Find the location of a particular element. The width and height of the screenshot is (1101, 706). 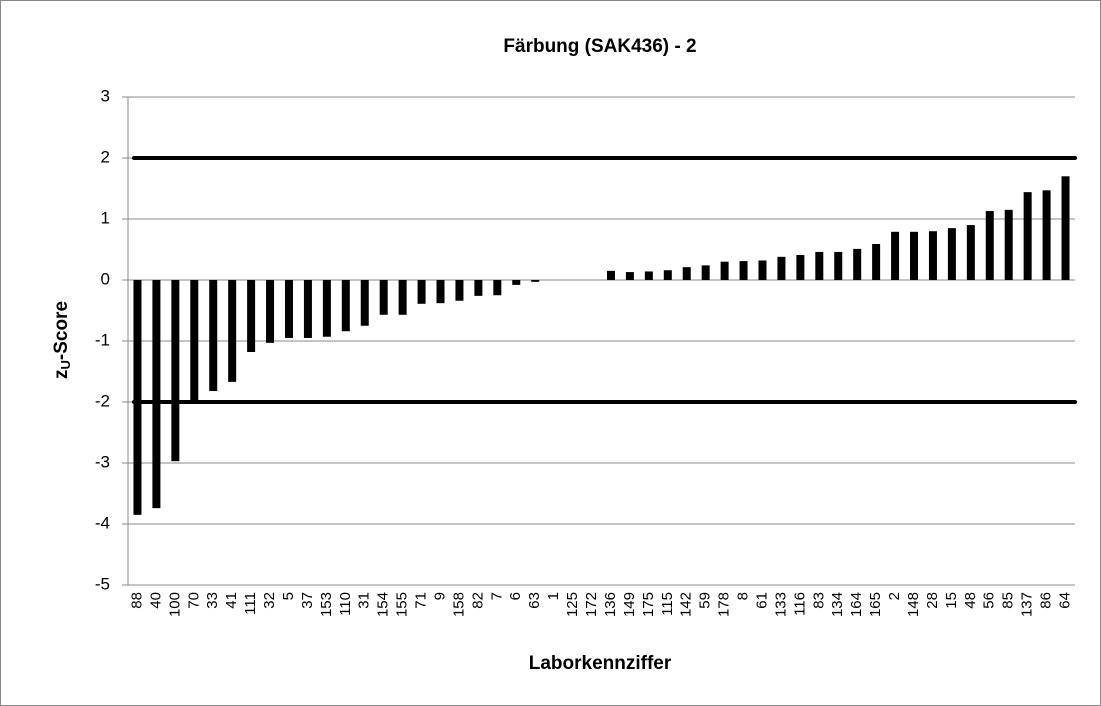

x-tick-label: 2 is located at coordinates (894, 596).